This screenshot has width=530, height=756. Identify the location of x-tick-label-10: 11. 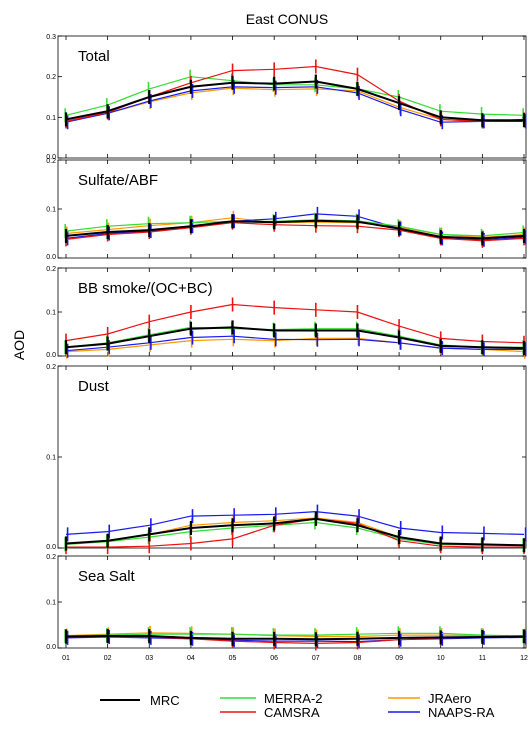
(482, 658).